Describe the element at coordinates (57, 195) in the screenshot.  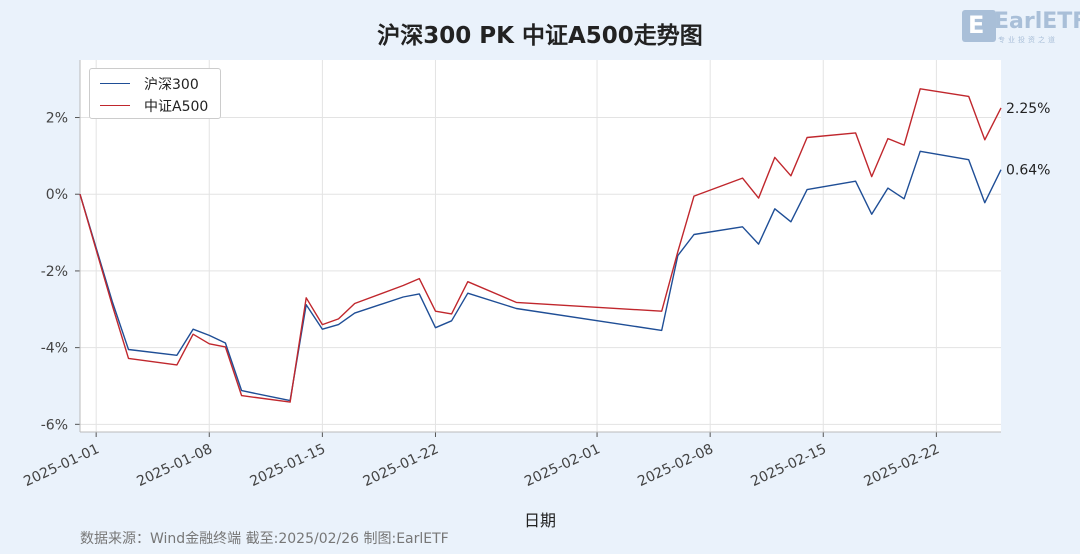
I see `y-tick-label: 0%` at that location.